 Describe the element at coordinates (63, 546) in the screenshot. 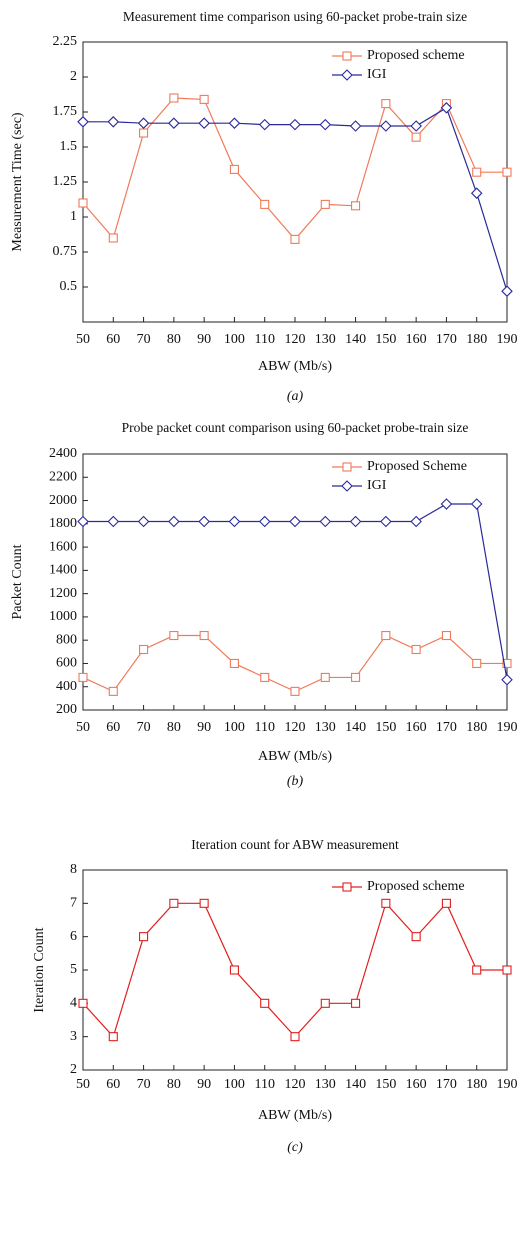

I see `y-tick-label: 1600` at that location.